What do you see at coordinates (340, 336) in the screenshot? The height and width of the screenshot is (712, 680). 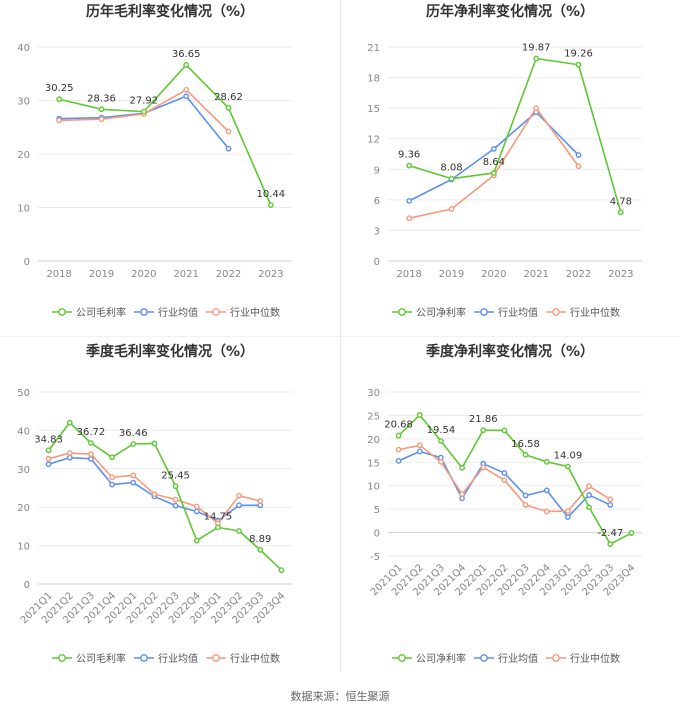 I see `horizontal-divider` at bounding box center [340, 336].